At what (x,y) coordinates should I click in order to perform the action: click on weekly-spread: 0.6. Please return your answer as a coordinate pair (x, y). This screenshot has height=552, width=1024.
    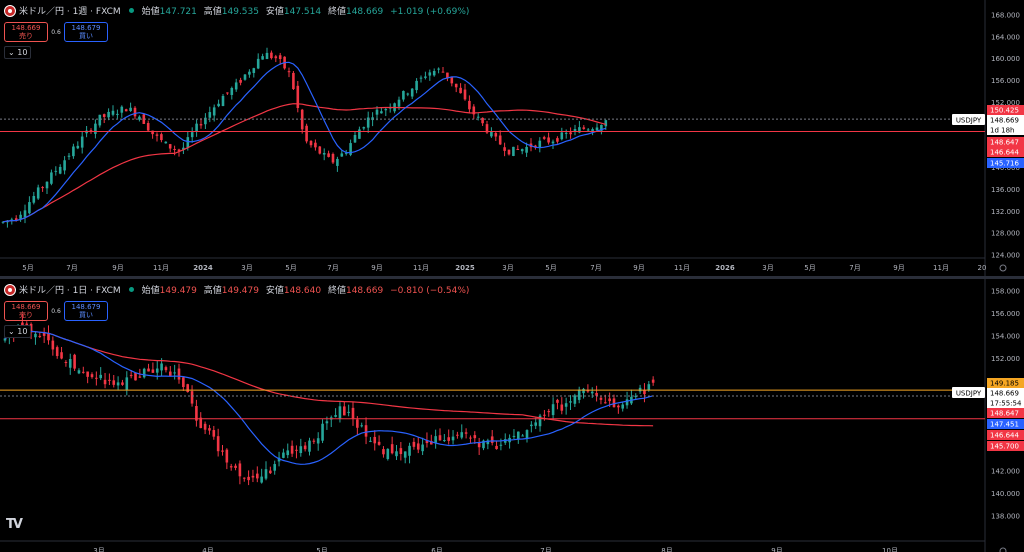
    Looking at the image, I should click on (56, 32).